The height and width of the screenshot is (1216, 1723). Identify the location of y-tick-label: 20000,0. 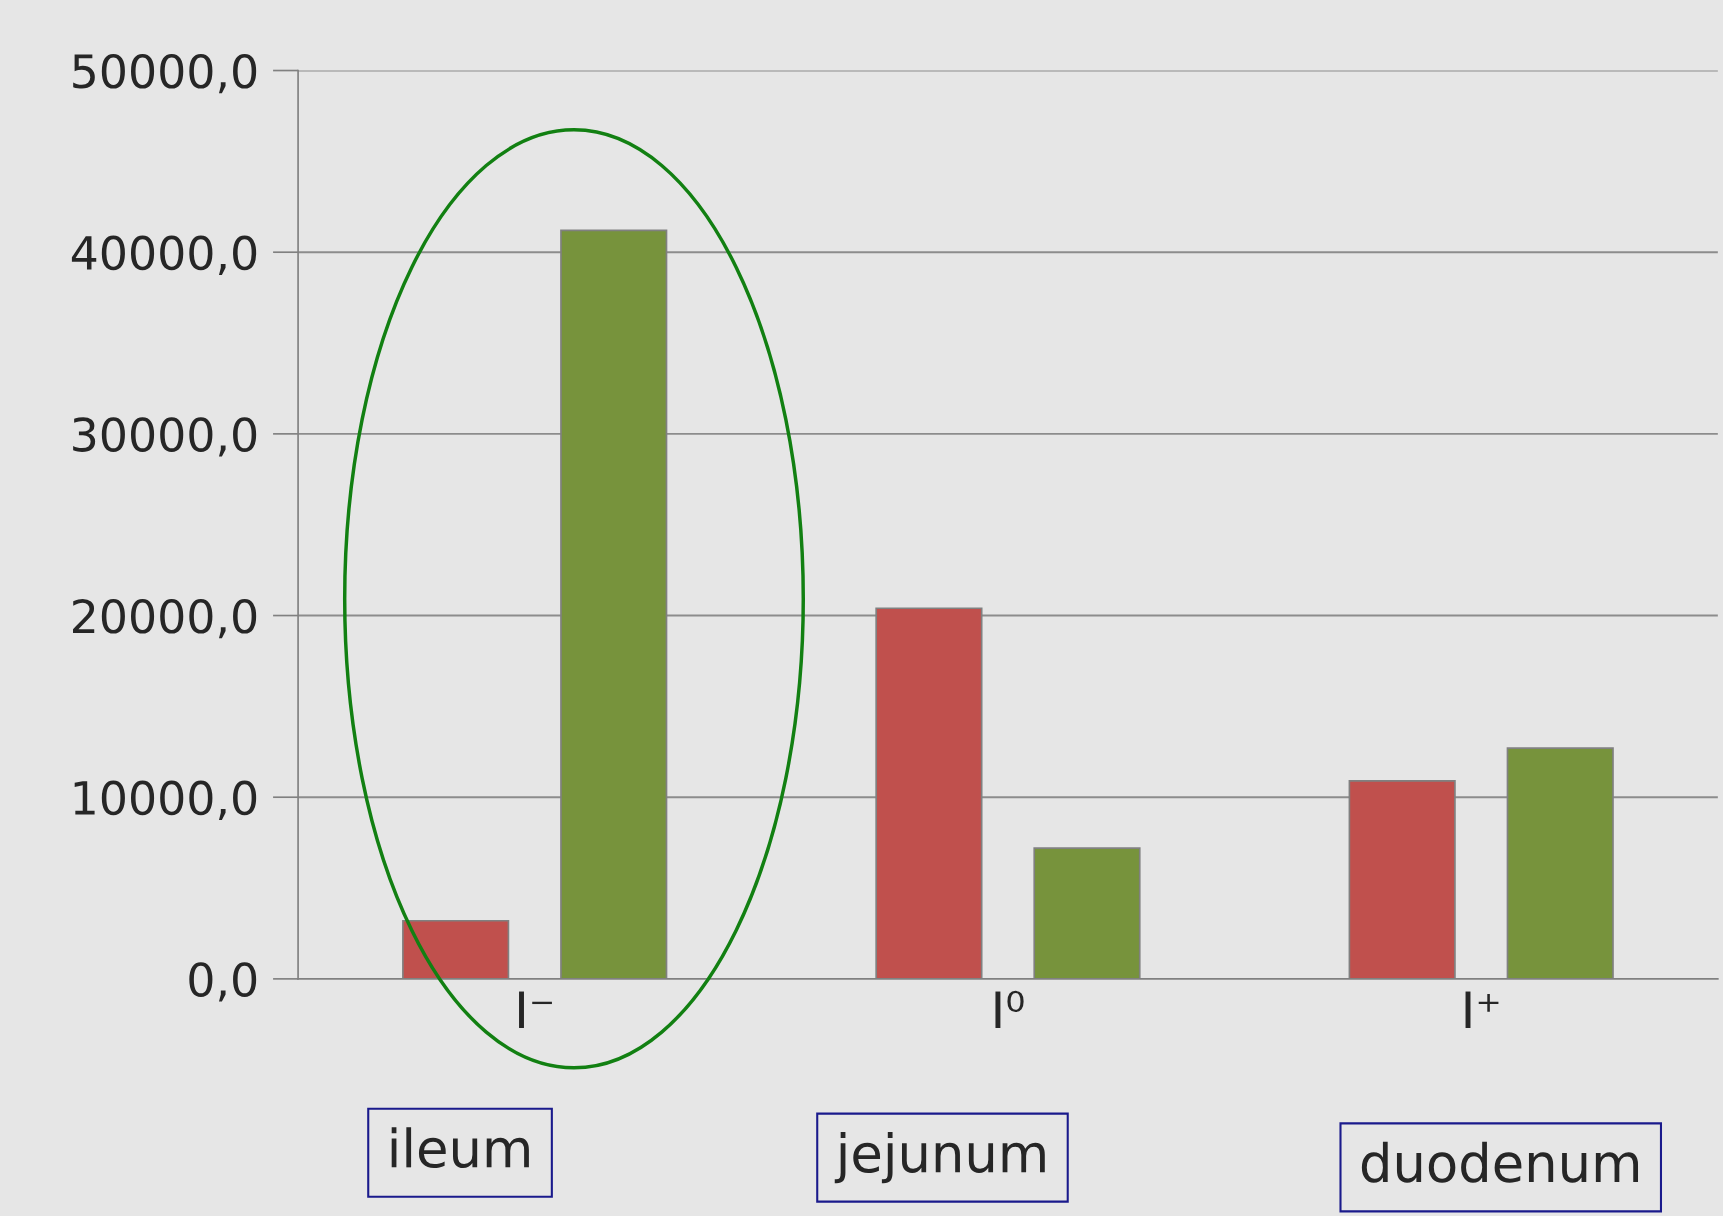
(165, 618).